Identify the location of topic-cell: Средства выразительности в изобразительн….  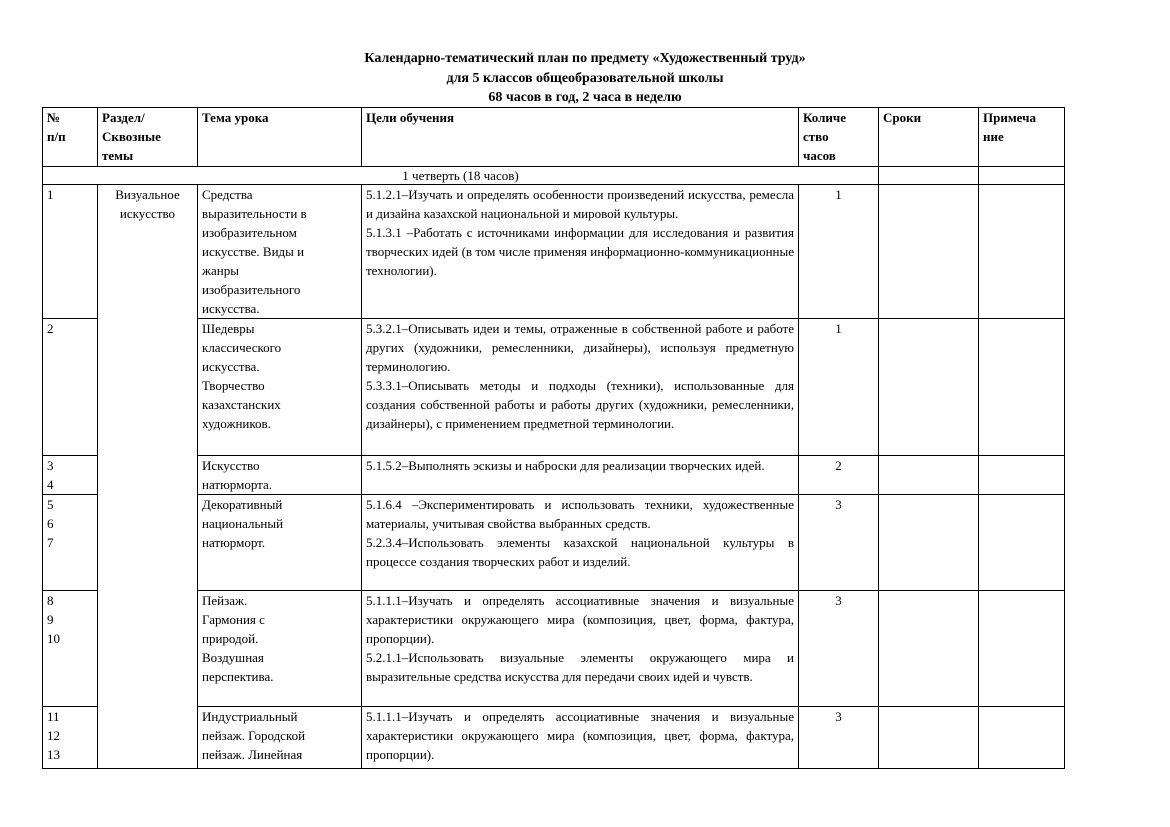
(279, 251).